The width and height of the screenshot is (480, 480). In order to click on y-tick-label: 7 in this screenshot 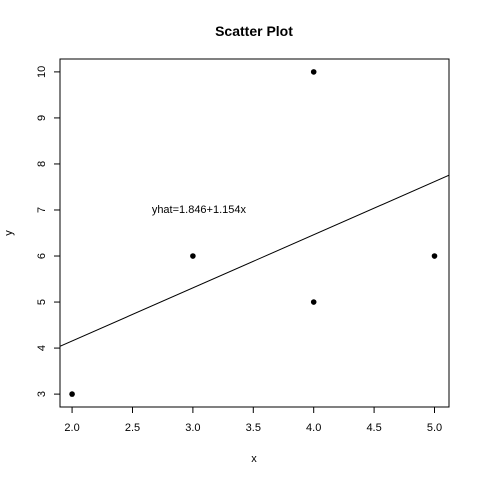, I will do `click(42, 210)`.